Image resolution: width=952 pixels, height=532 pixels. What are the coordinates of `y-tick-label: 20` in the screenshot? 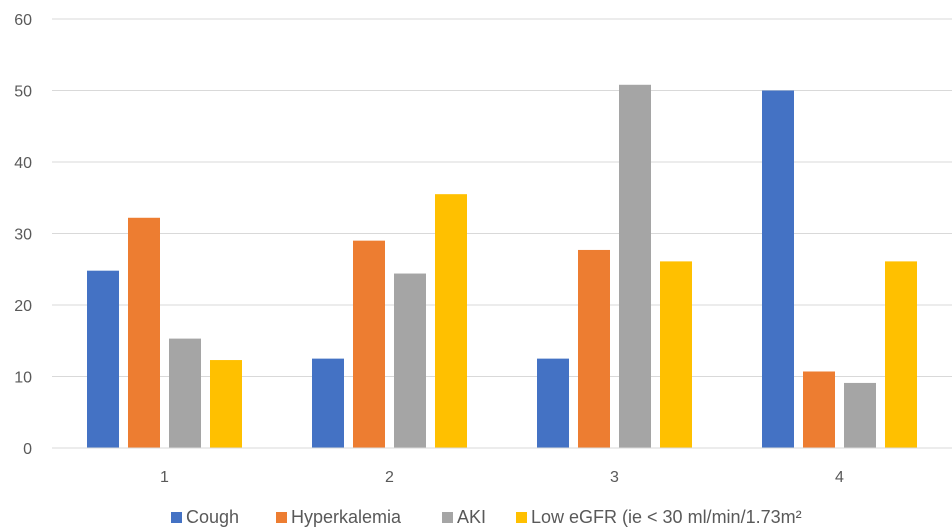 It's located at (23, 306).